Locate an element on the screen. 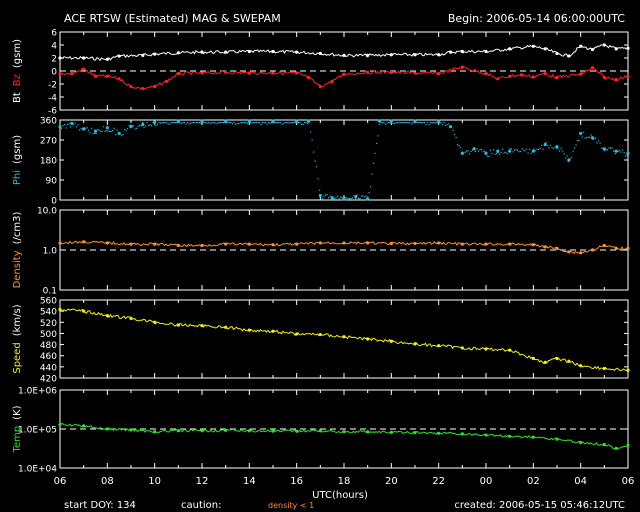 This screenshot has height=512, width=640. y-tick-label: 180 is located at coordinates (48, 162).